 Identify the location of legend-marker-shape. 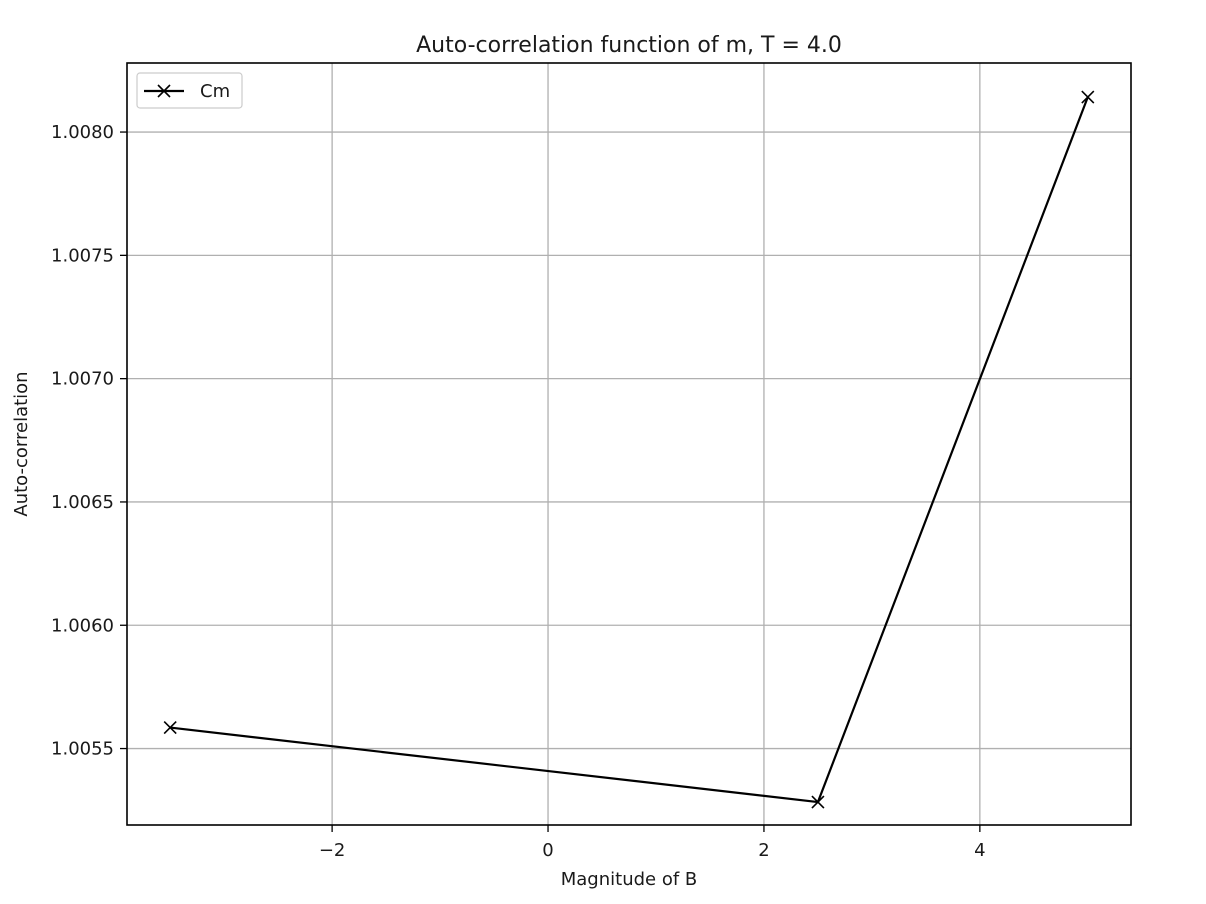
(164, 91).